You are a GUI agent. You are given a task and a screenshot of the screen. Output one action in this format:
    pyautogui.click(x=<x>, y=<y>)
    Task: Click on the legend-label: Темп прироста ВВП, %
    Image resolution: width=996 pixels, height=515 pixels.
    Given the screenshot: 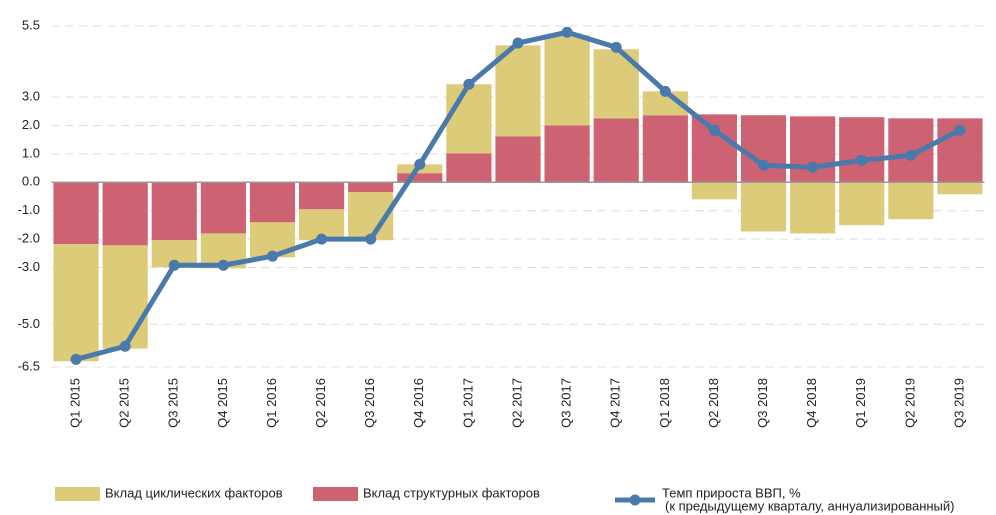 What is the action you would take?
    pyautogui.click(x=731, y=492)
    